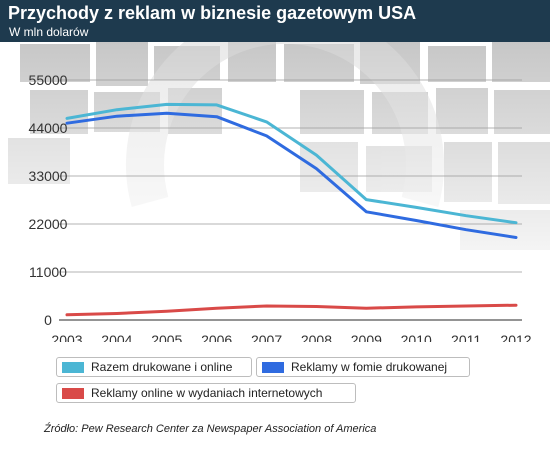  What do you see at coordinates (49, 32) in the screenshot?
I see `chart-subtitle: W mln dolarów` at bounding box center [49, 32].